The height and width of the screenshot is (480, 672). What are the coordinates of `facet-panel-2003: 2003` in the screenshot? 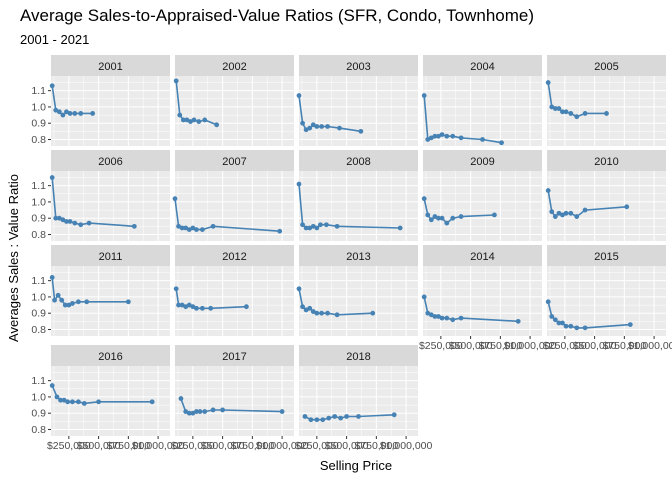 It's located at (357, 100).